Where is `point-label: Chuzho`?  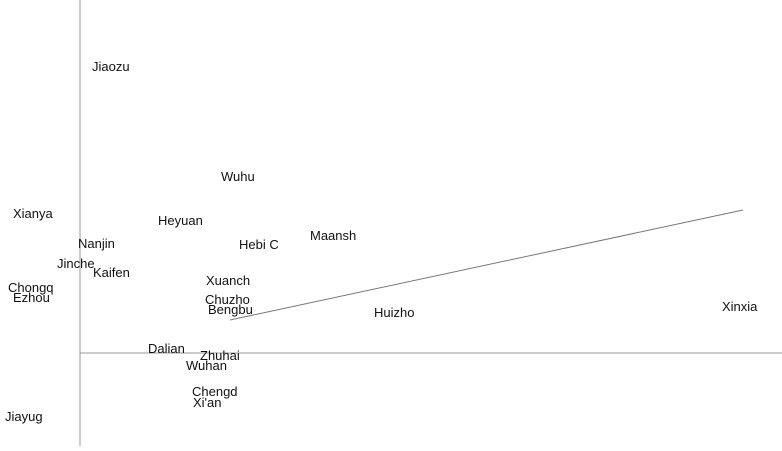 point-label: Chuzho is located at coordinates (227, 299).